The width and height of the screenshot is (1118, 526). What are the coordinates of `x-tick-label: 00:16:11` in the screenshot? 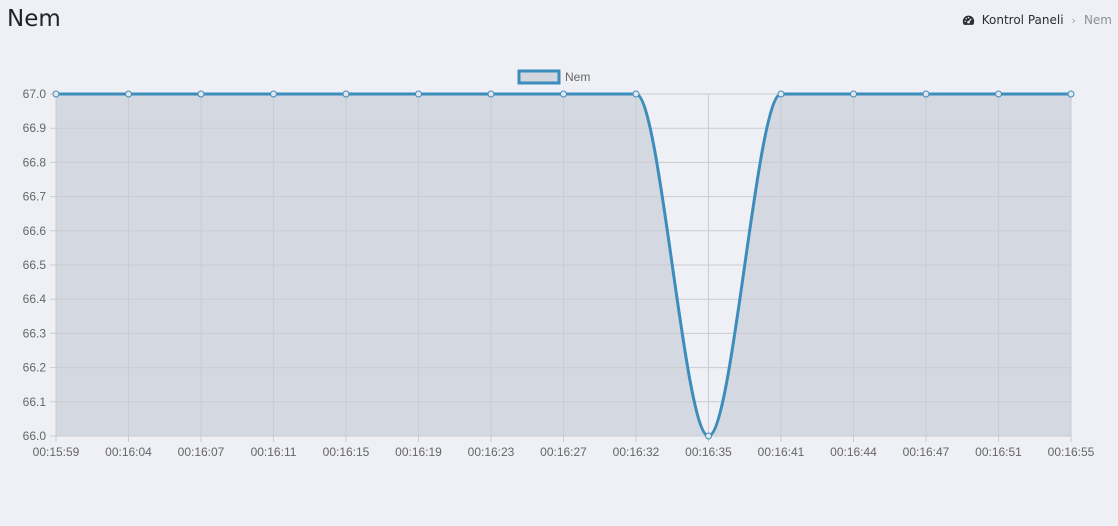 It's located at (274, 452).